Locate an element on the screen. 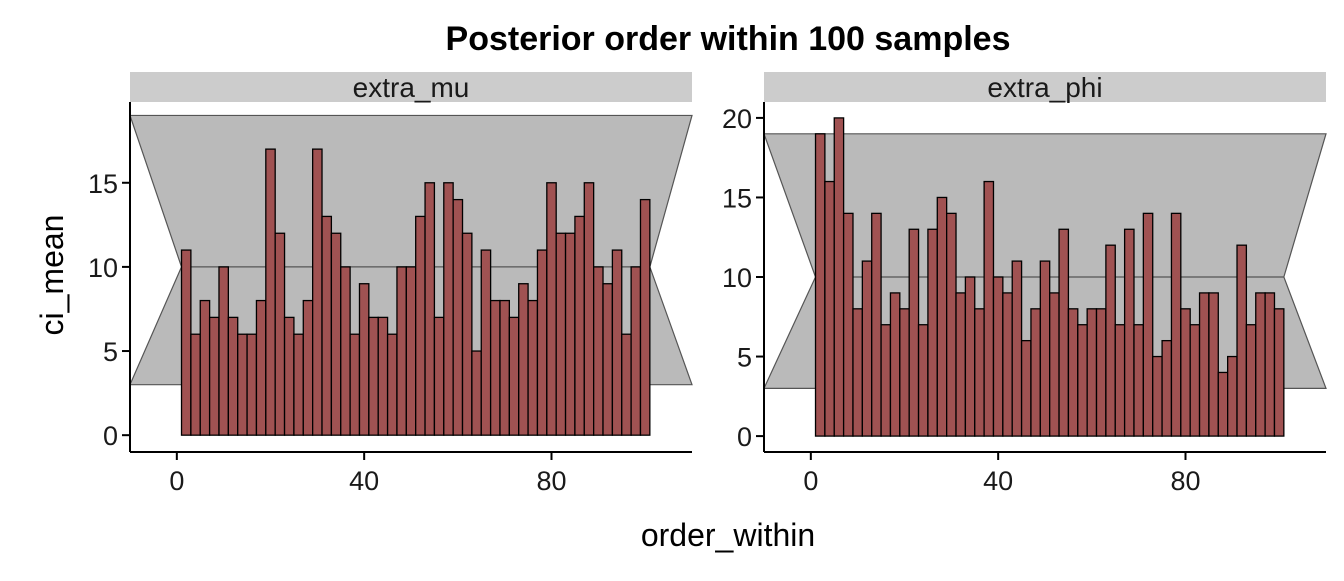 The image size is (1344, 581). chart-title: Posterior order within 100 samples is located at coordinates (728, 39).